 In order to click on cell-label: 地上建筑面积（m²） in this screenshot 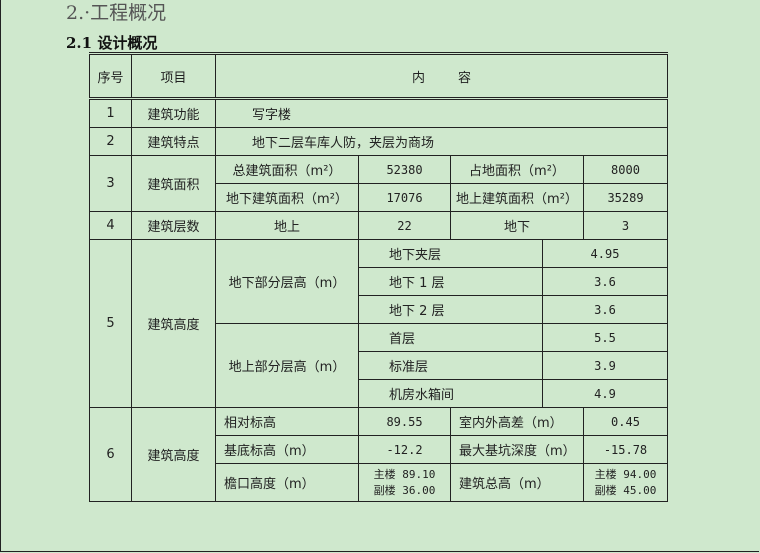, I will do `click(517, 197)`.